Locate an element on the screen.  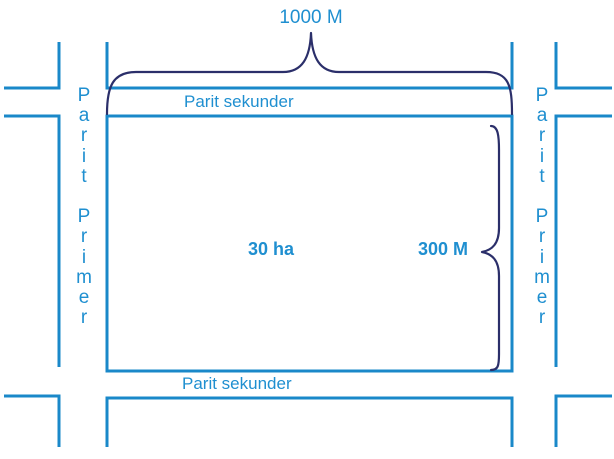
secondary-canal-top-label: Parit sekunder is located at coordinates (239, 101).